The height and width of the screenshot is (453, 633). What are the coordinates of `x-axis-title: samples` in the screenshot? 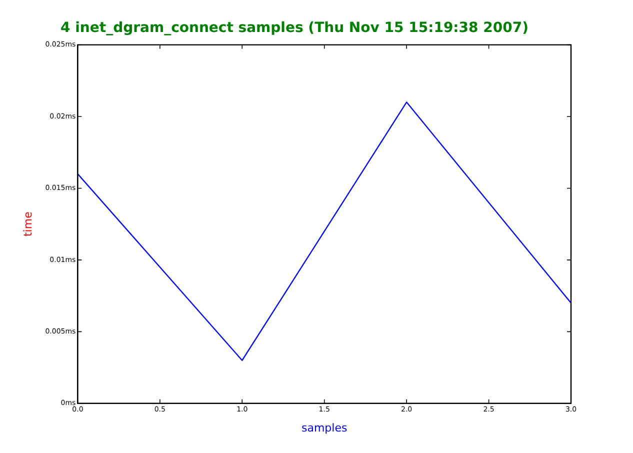 It's located at (324, 427).